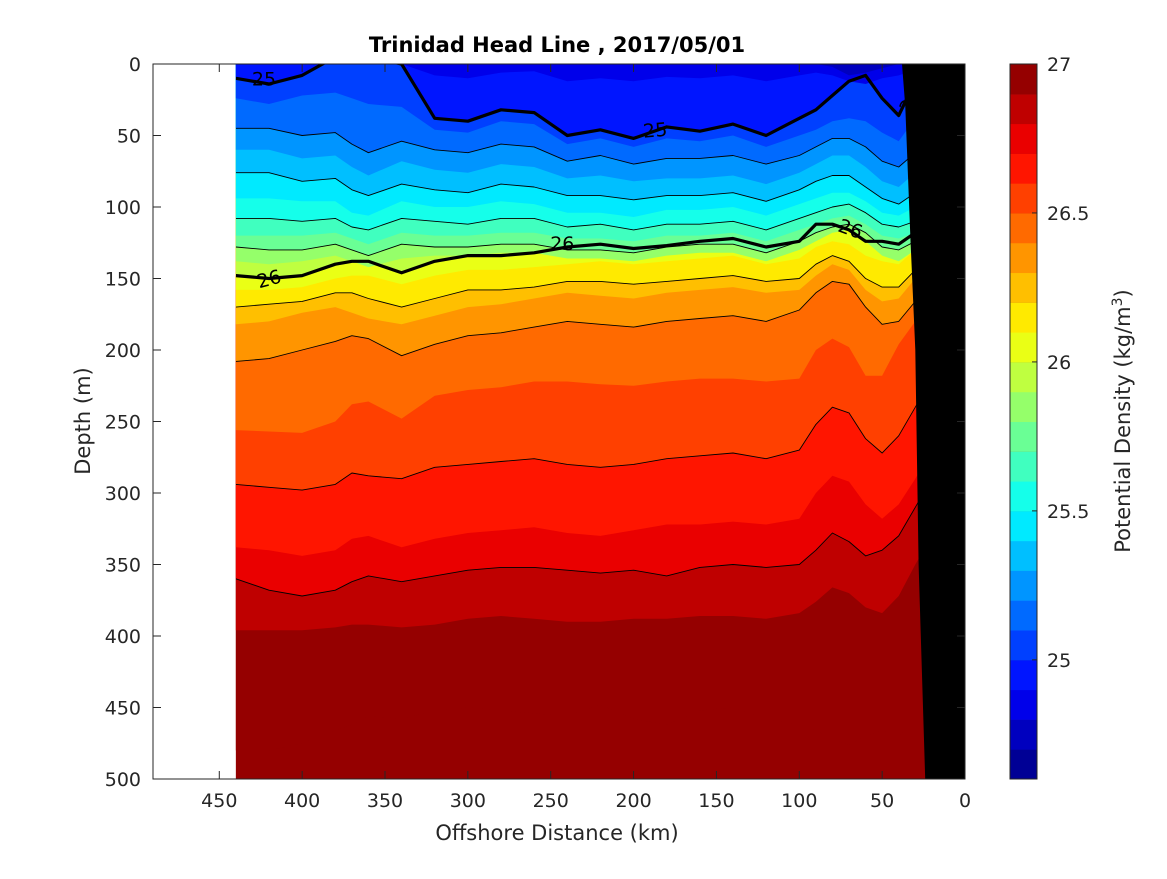 This screenshot has height=879, width=1167. I want to click on colorbar-frame, so click(1023, 421).